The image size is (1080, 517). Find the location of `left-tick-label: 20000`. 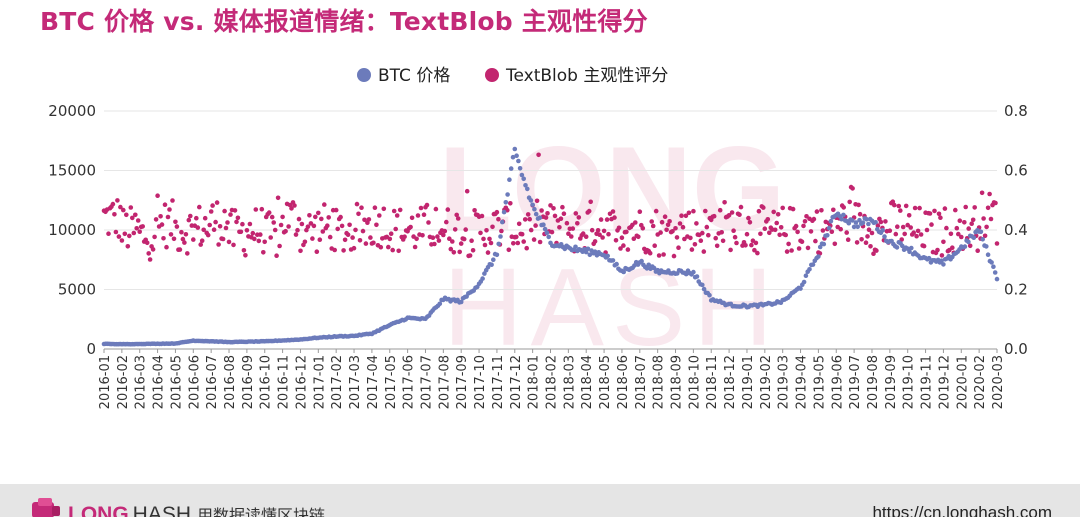

left-tick-label: 20000 is located at coordinates (72, 111).